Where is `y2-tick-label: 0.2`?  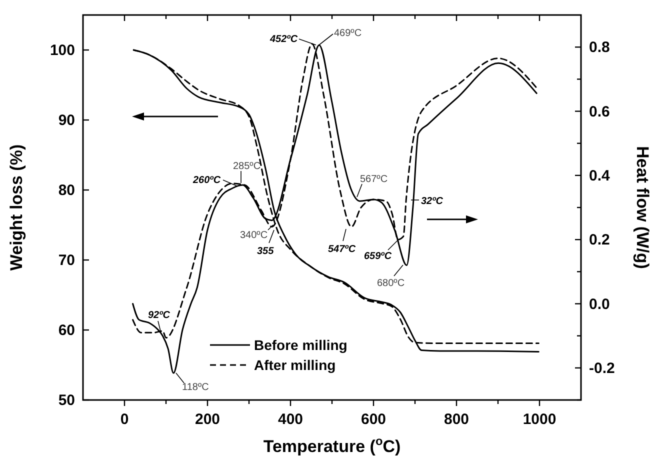 y2-tick-label: 0.2 is located at coordinates (599, 240).